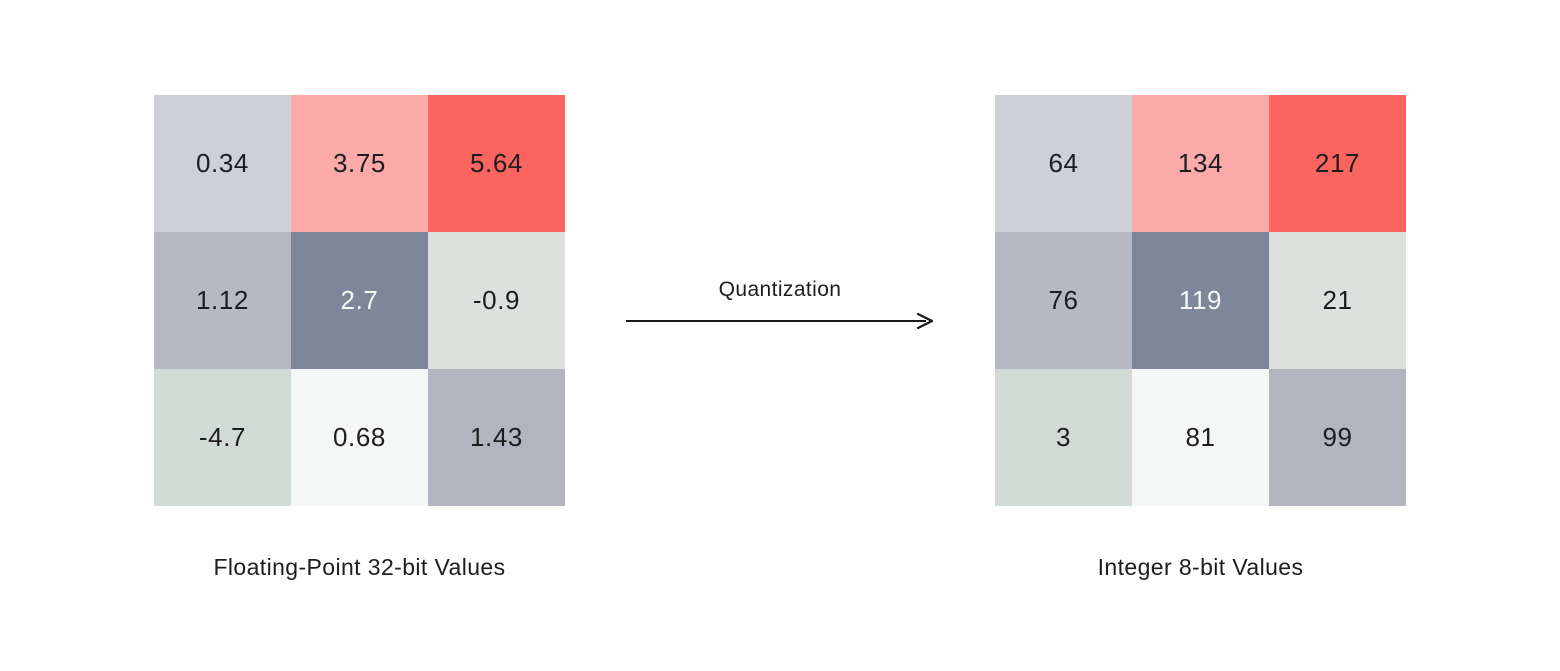  What do you see at coordinates (496, 437) in the screenshot?
I see `matrix-cell: 1.43` at bounding box center [496, 437].